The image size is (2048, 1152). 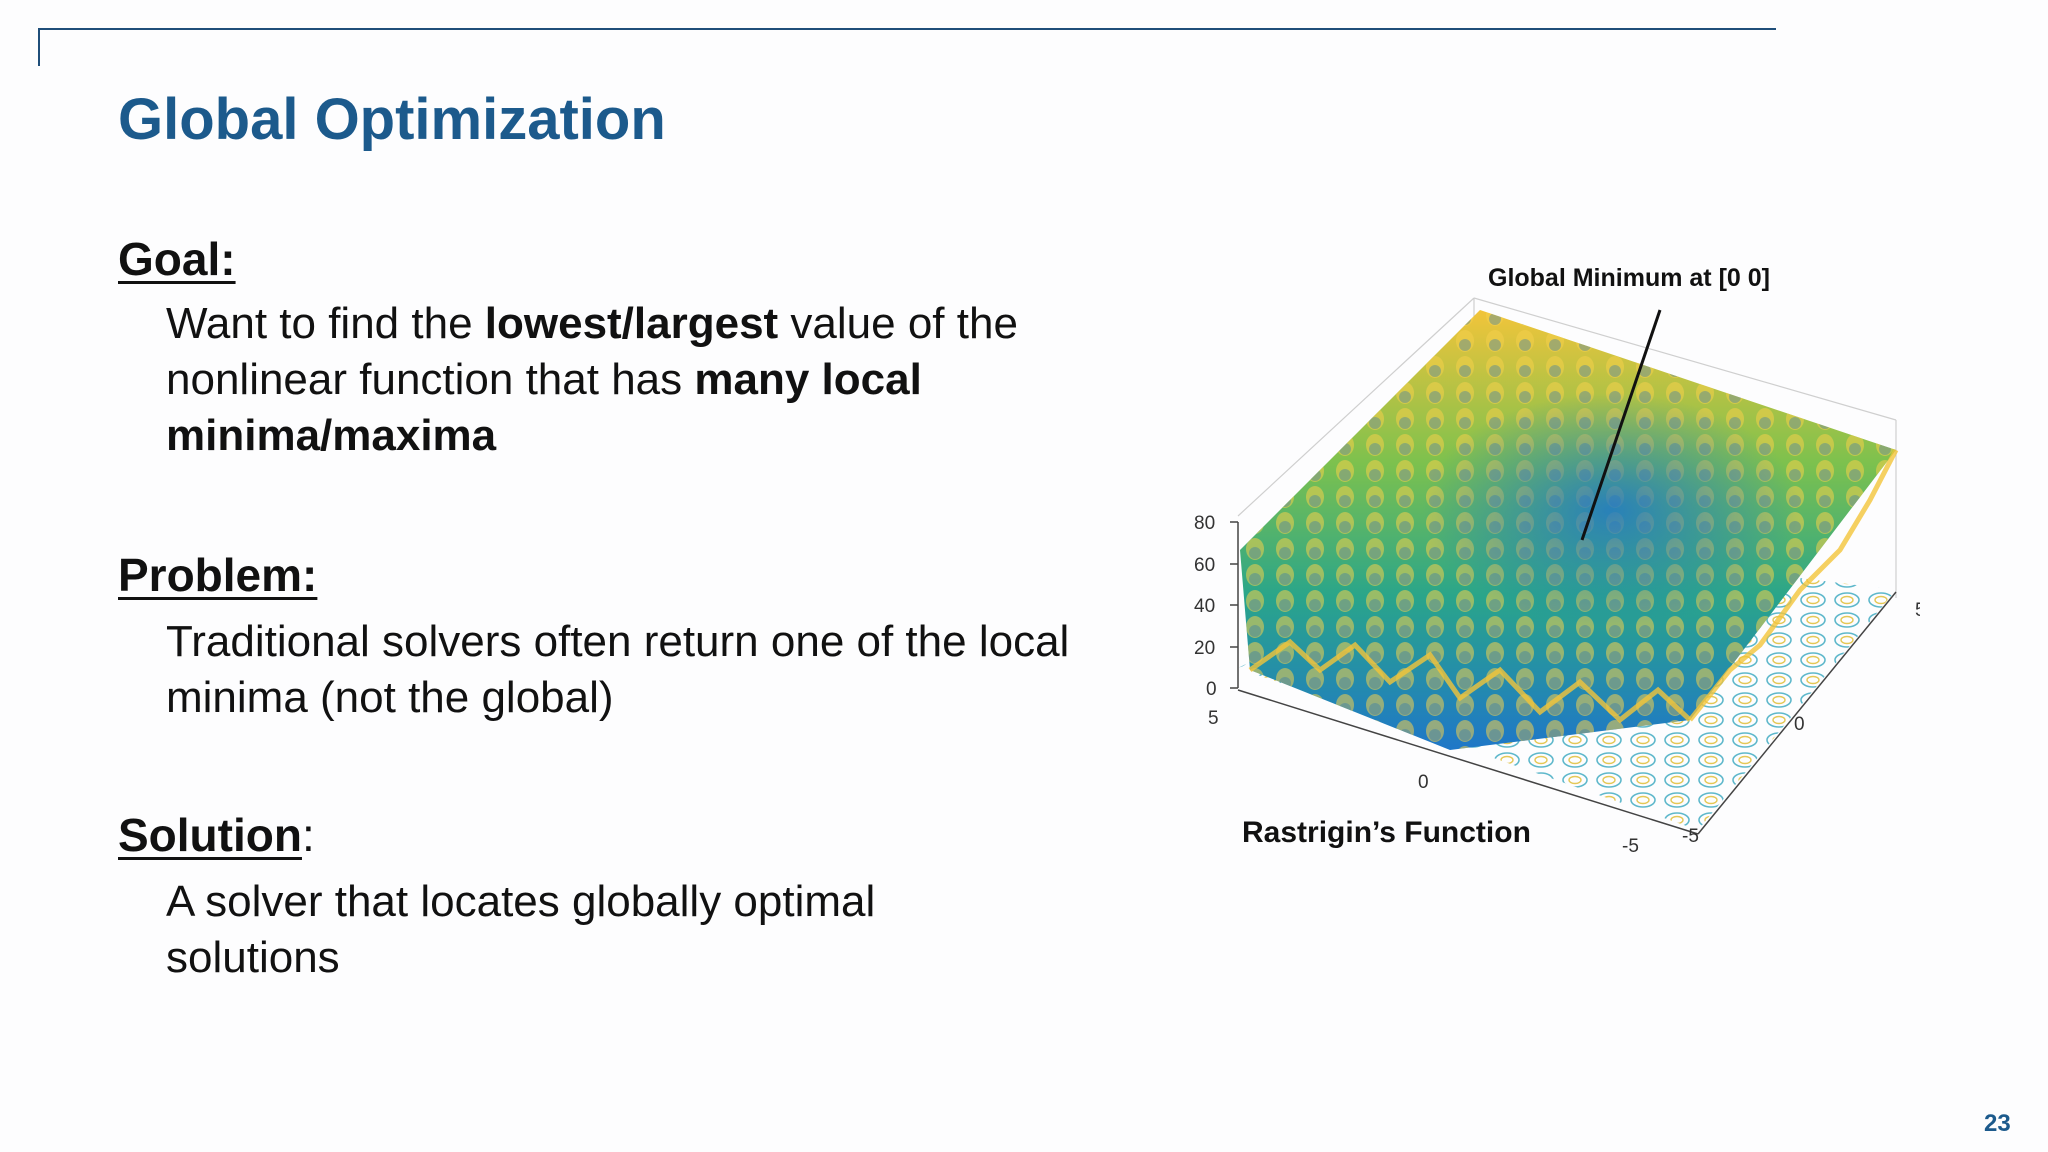 I want to click on callout-line, so click(x=1621, y=425).